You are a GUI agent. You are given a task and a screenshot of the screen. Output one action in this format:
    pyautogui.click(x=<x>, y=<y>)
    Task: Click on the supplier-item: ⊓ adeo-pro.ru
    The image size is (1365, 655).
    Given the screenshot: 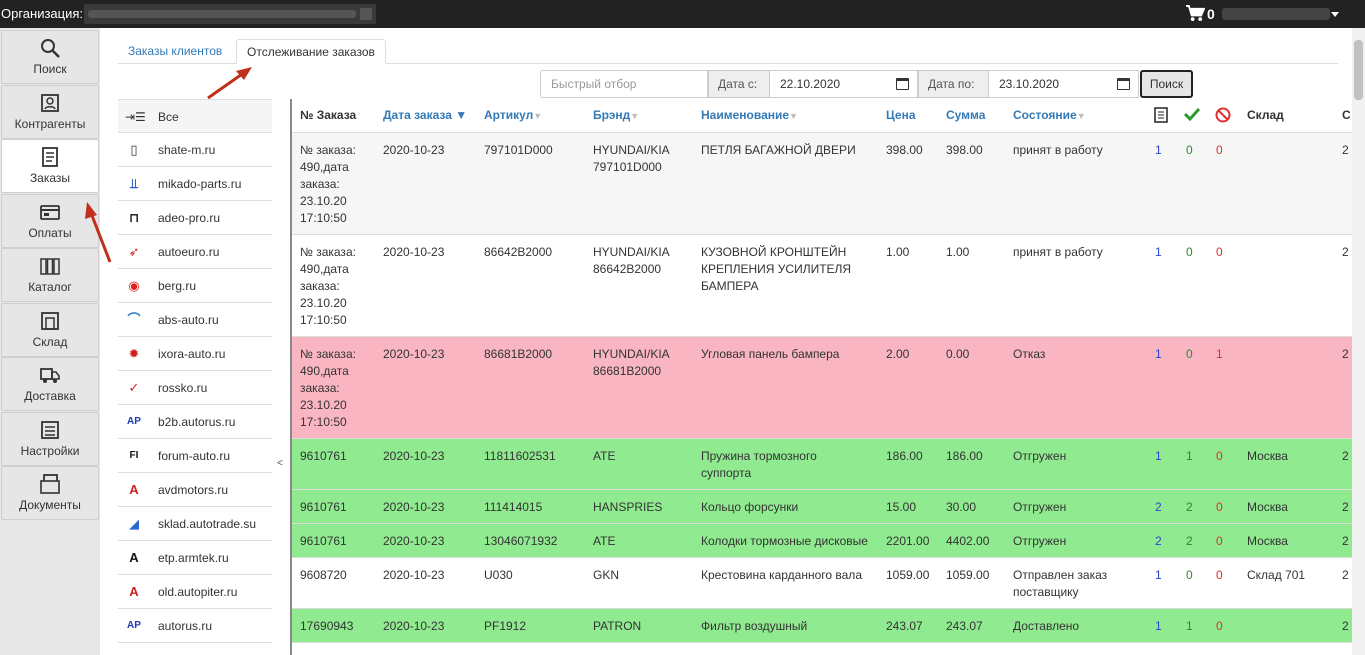 What is the action you would take?
    pyautogui.click(x=195, y=218)
    